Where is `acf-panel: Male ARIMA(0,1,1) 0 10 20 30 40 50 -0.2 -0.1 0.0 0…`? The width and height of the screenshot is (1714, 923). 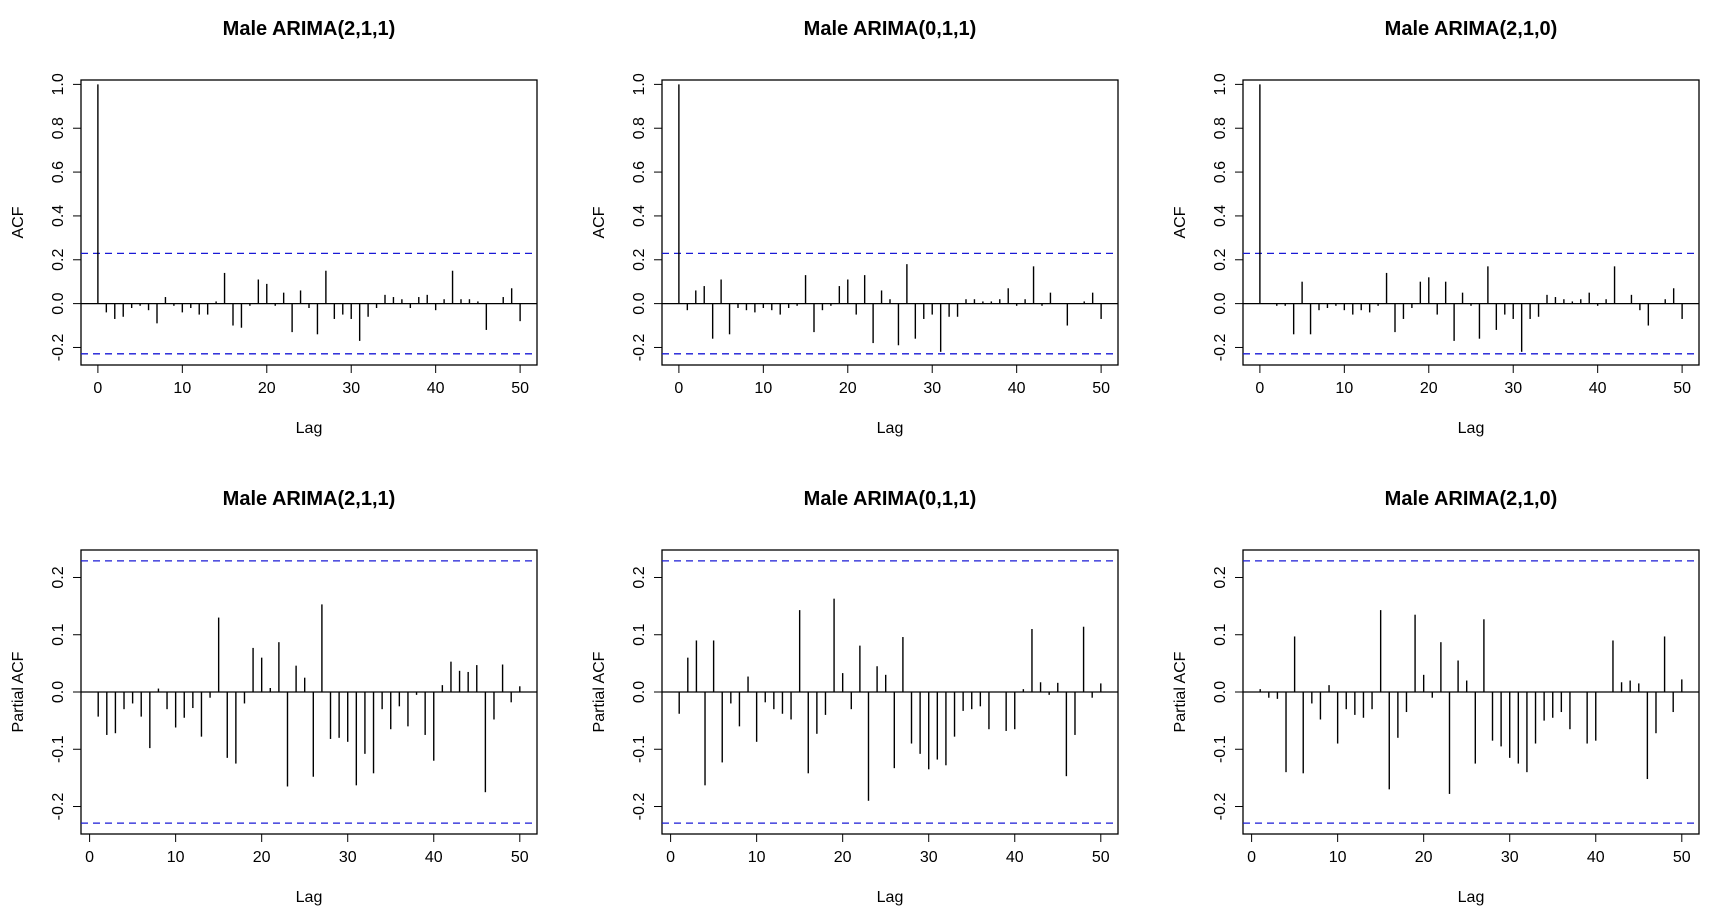 acf-panel: Male ARIMA(0,1,1) 0 10 20 30 40 50 -0.2 -0.1 0.0 0… is located at coordinates (855, 697).